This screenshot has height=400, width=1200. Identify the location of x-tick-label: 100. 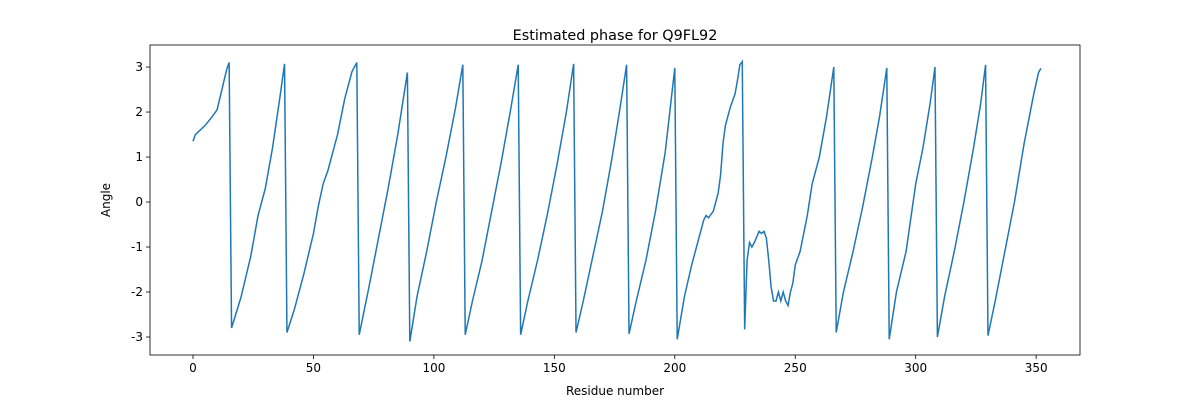
(433, 368).